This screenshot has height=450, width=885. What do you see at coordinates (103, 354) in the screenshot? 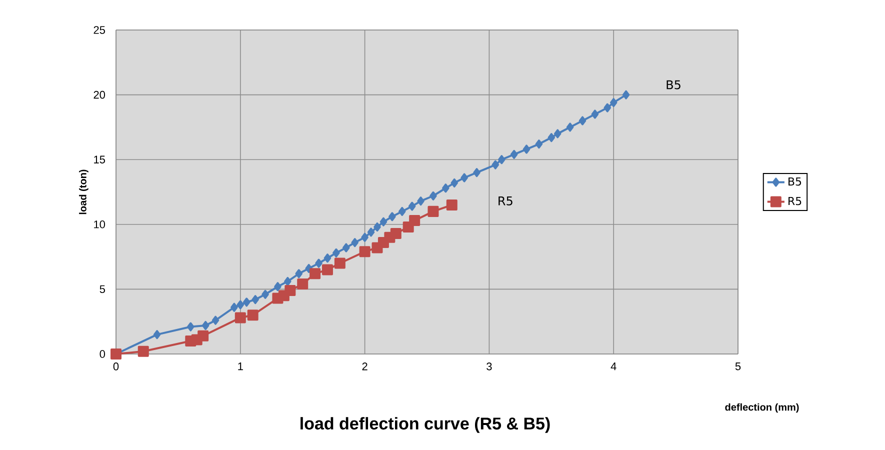
I see `y-tick-label: 0` at bounding box center [103, 354].